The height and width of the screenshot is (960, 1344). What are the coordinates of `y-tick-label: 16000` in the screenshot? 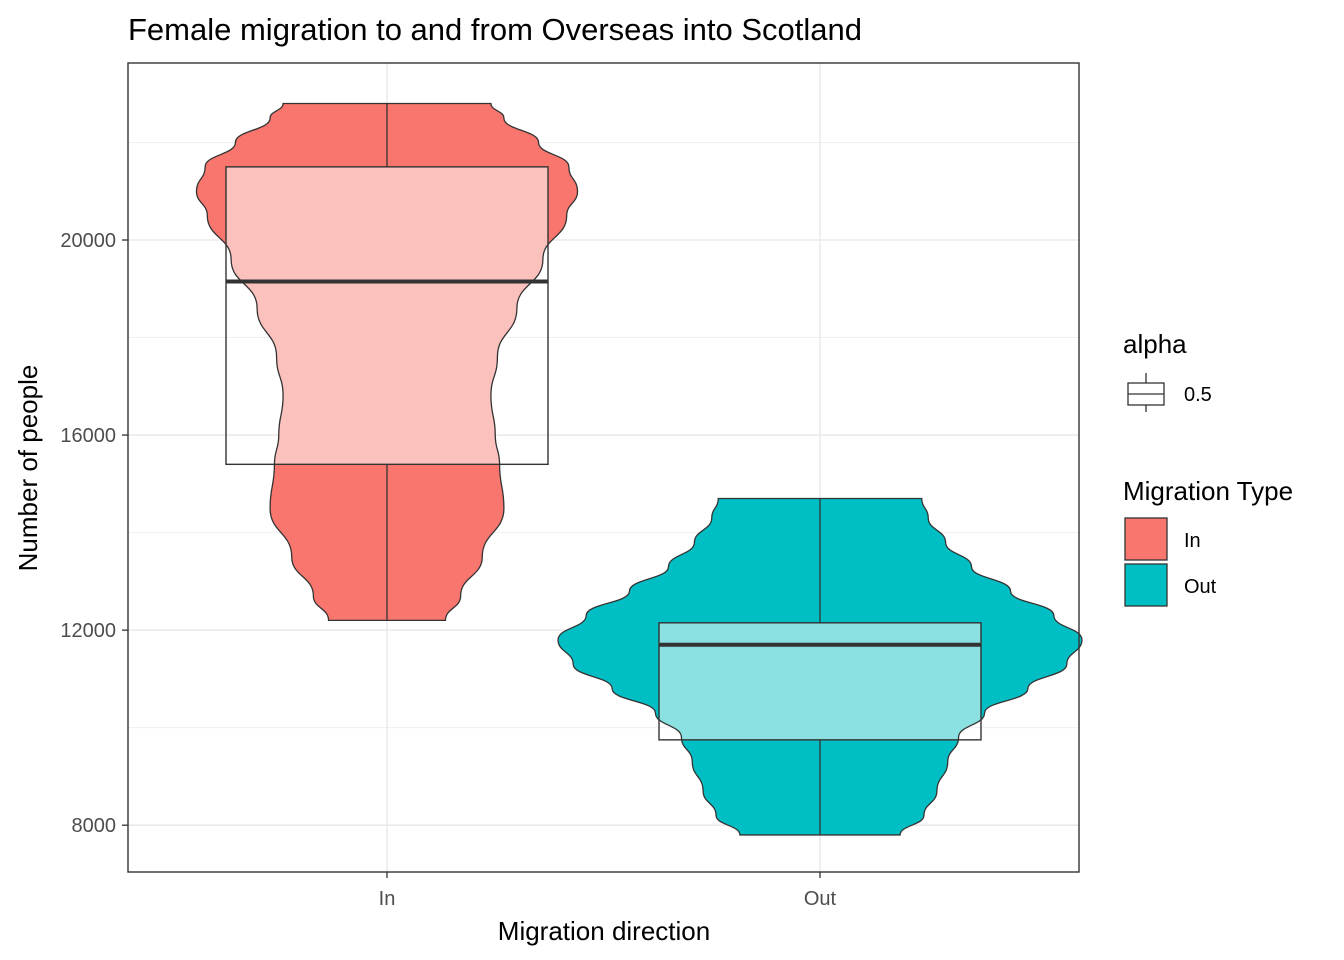 It's located at (88, 436).